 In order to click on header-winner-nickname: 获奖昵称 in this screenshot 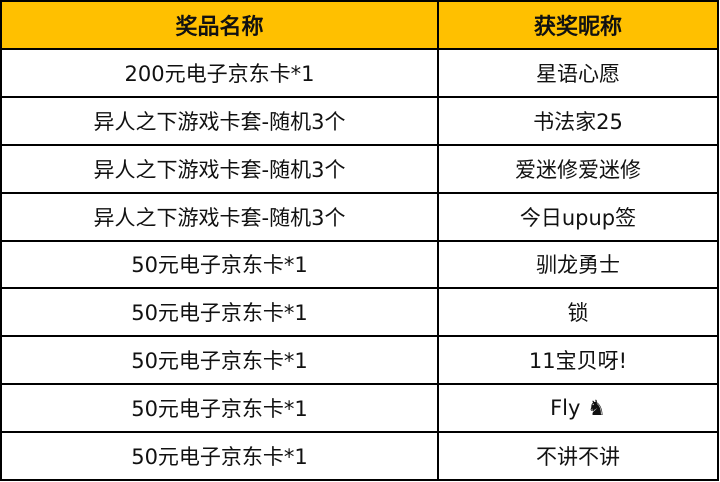, I will do `click(578, 25)`.